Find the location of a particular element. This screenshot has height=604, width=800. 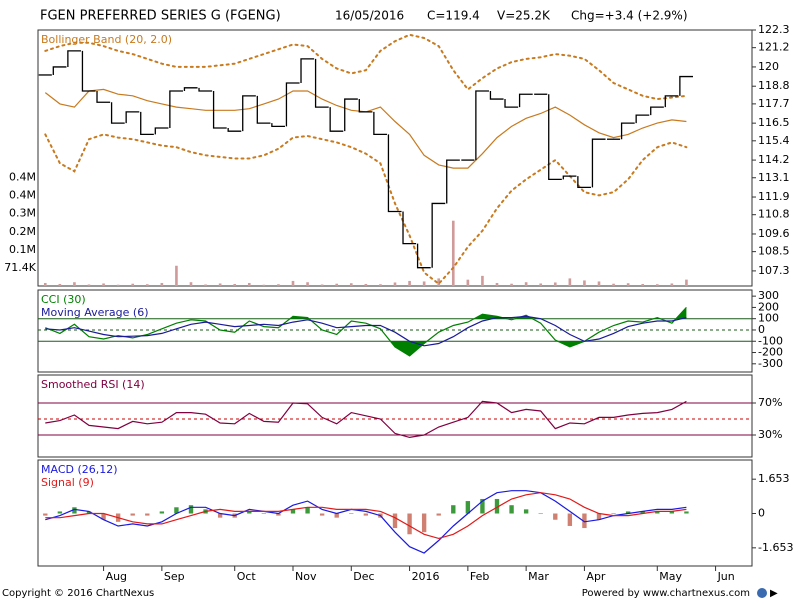

x-tick-label: May is located at coordinates (670, 576).